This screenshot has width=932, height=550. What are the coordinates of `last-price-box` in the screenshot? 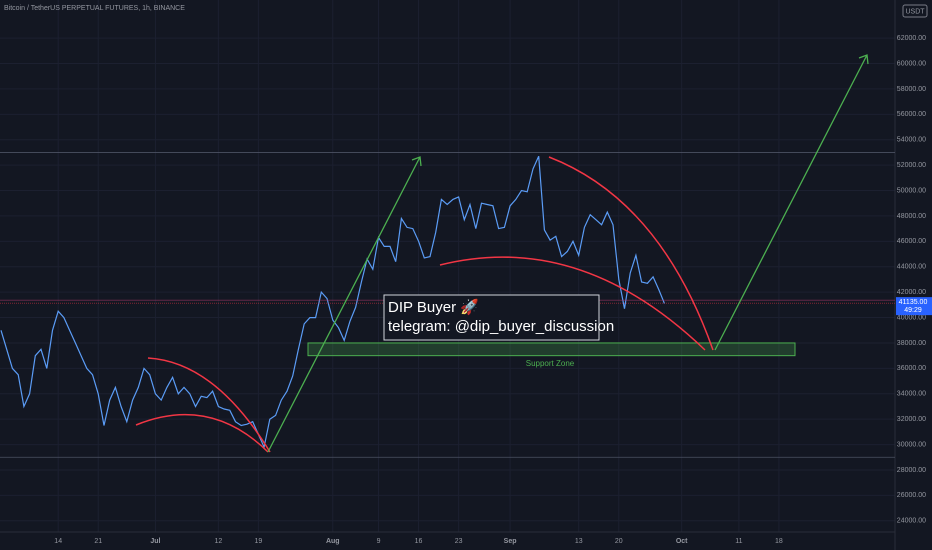 It's located at (914, 306).